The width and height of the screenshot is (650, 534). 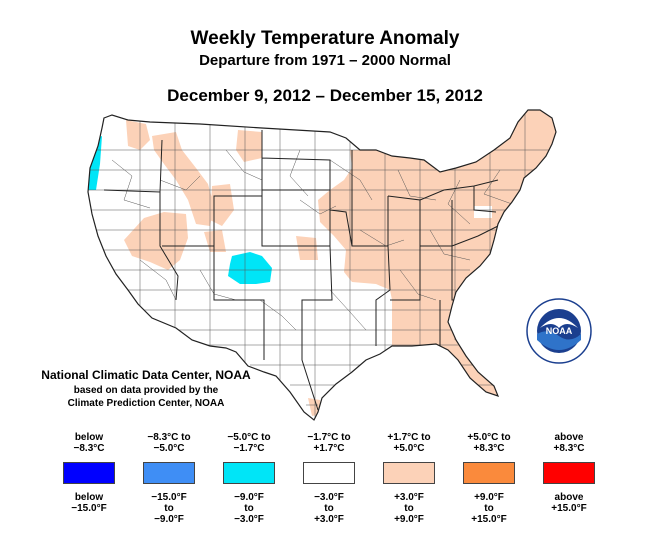 I want to click on noaa-logo-text: NOAA, so click(x=559, y=331).